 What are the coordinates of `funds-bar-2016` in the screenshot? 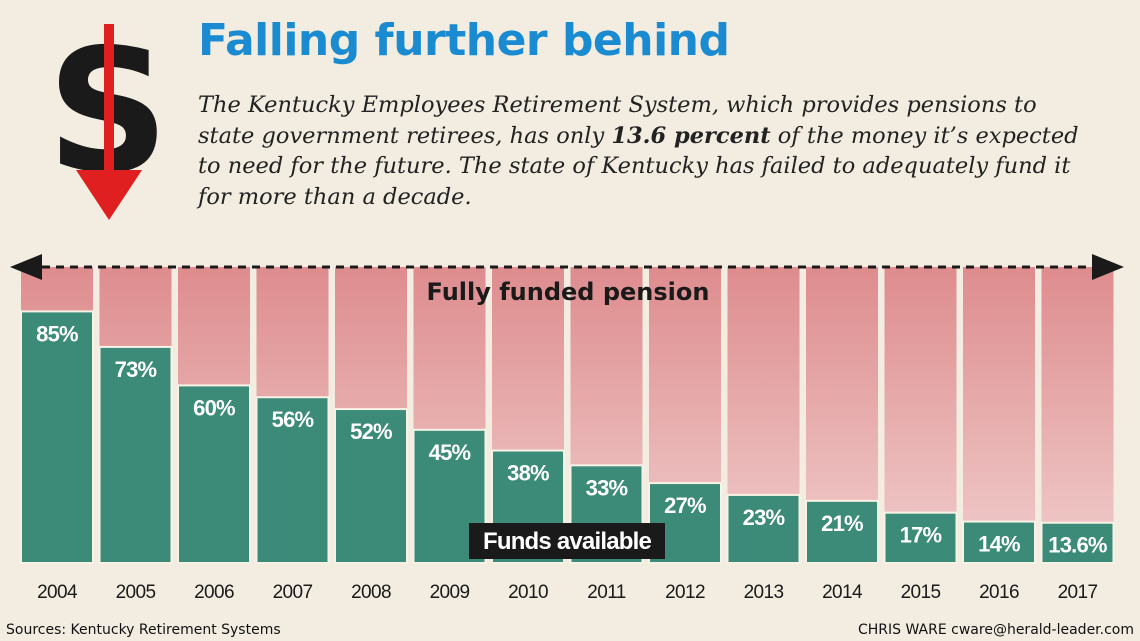 It's located at (999, 542).